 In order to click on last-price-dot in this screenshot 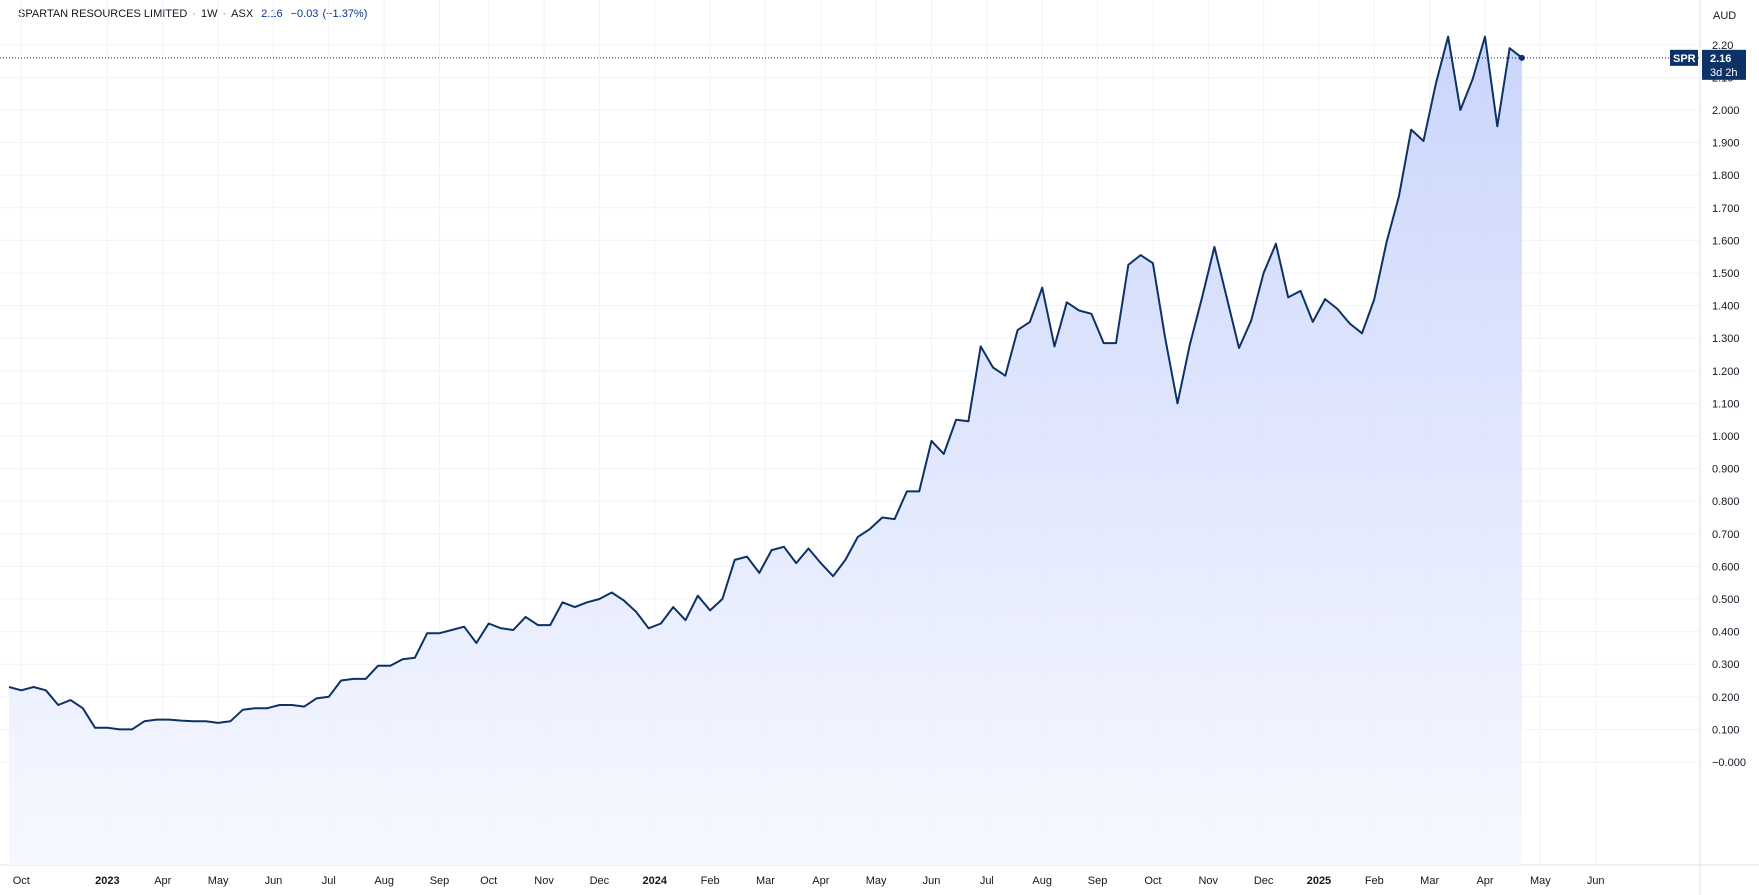, I will do `click(1521, 57)`.